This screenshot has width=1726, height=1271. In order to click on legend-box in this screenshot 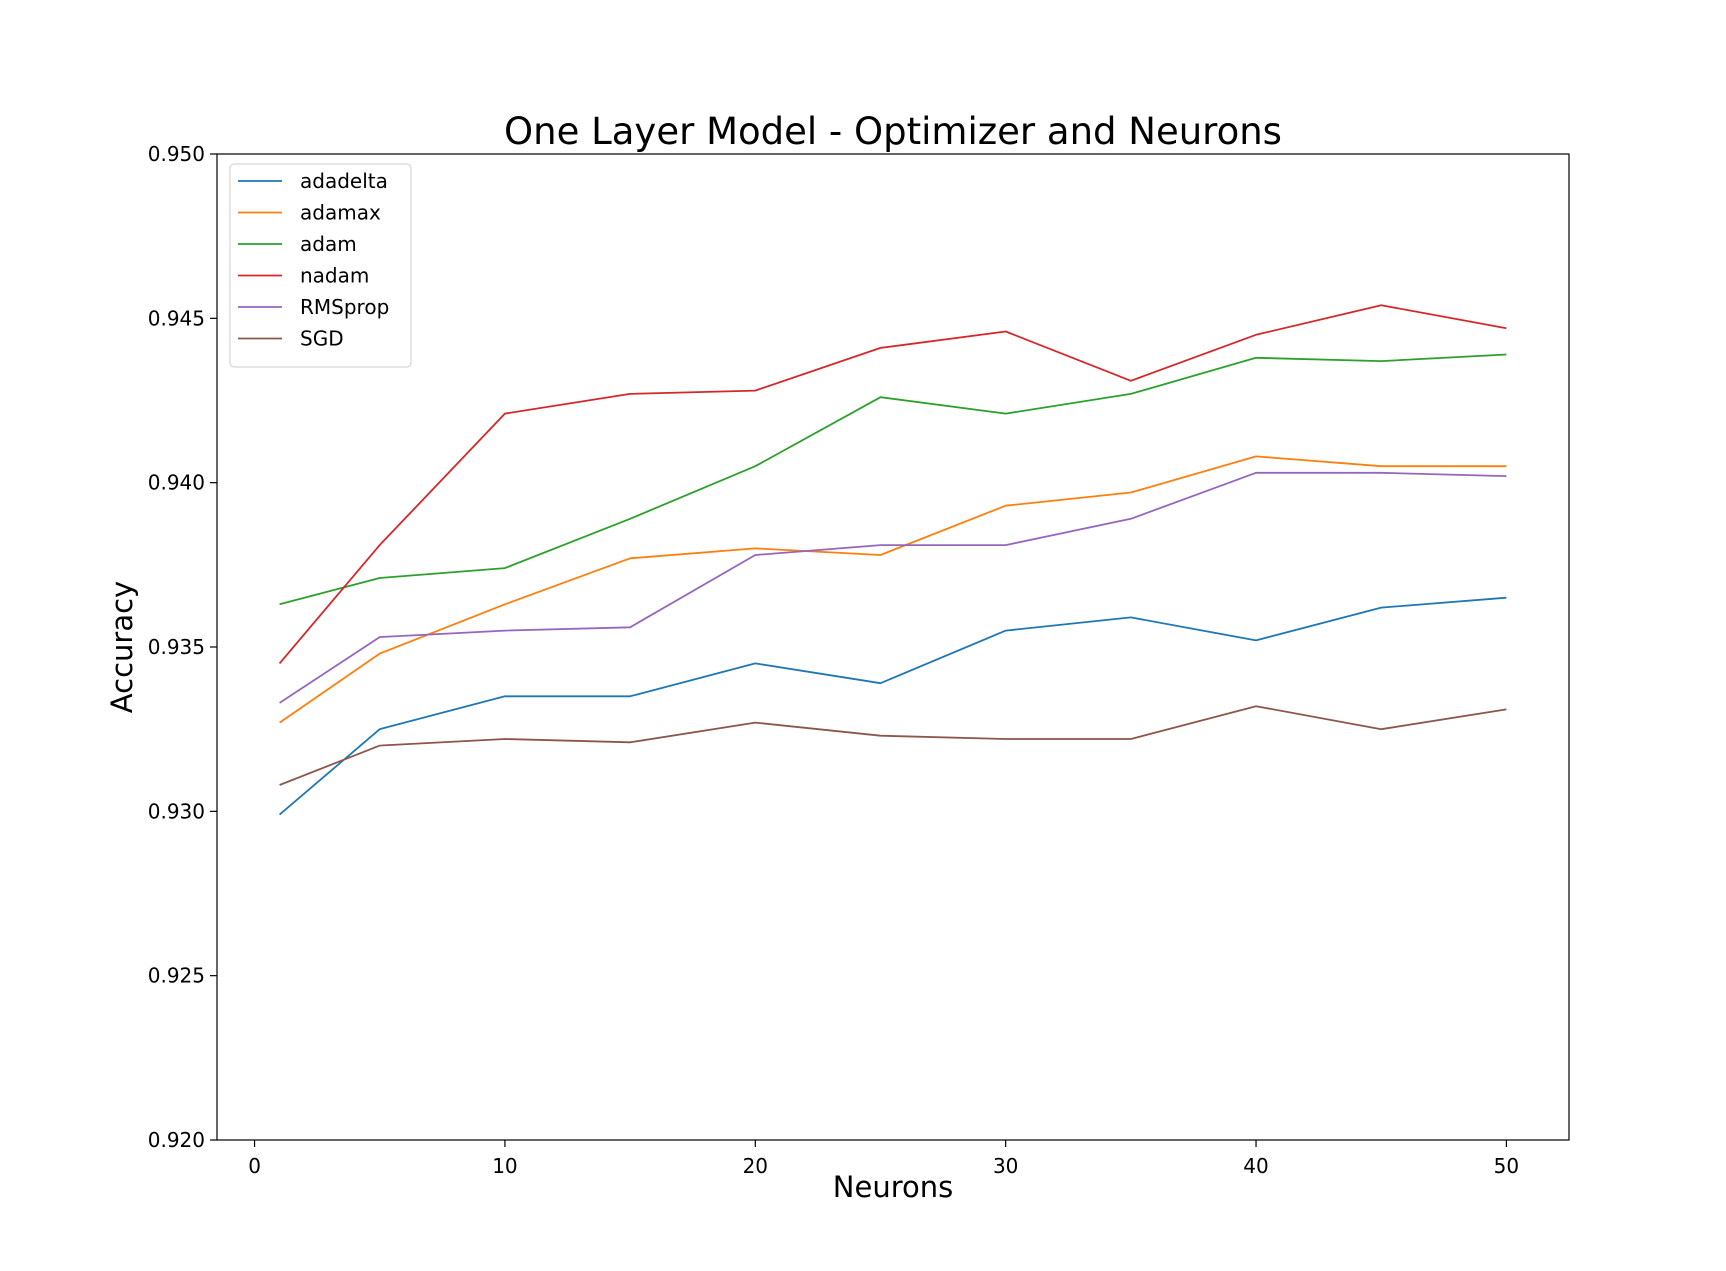, I will do `click(320, 265)`.